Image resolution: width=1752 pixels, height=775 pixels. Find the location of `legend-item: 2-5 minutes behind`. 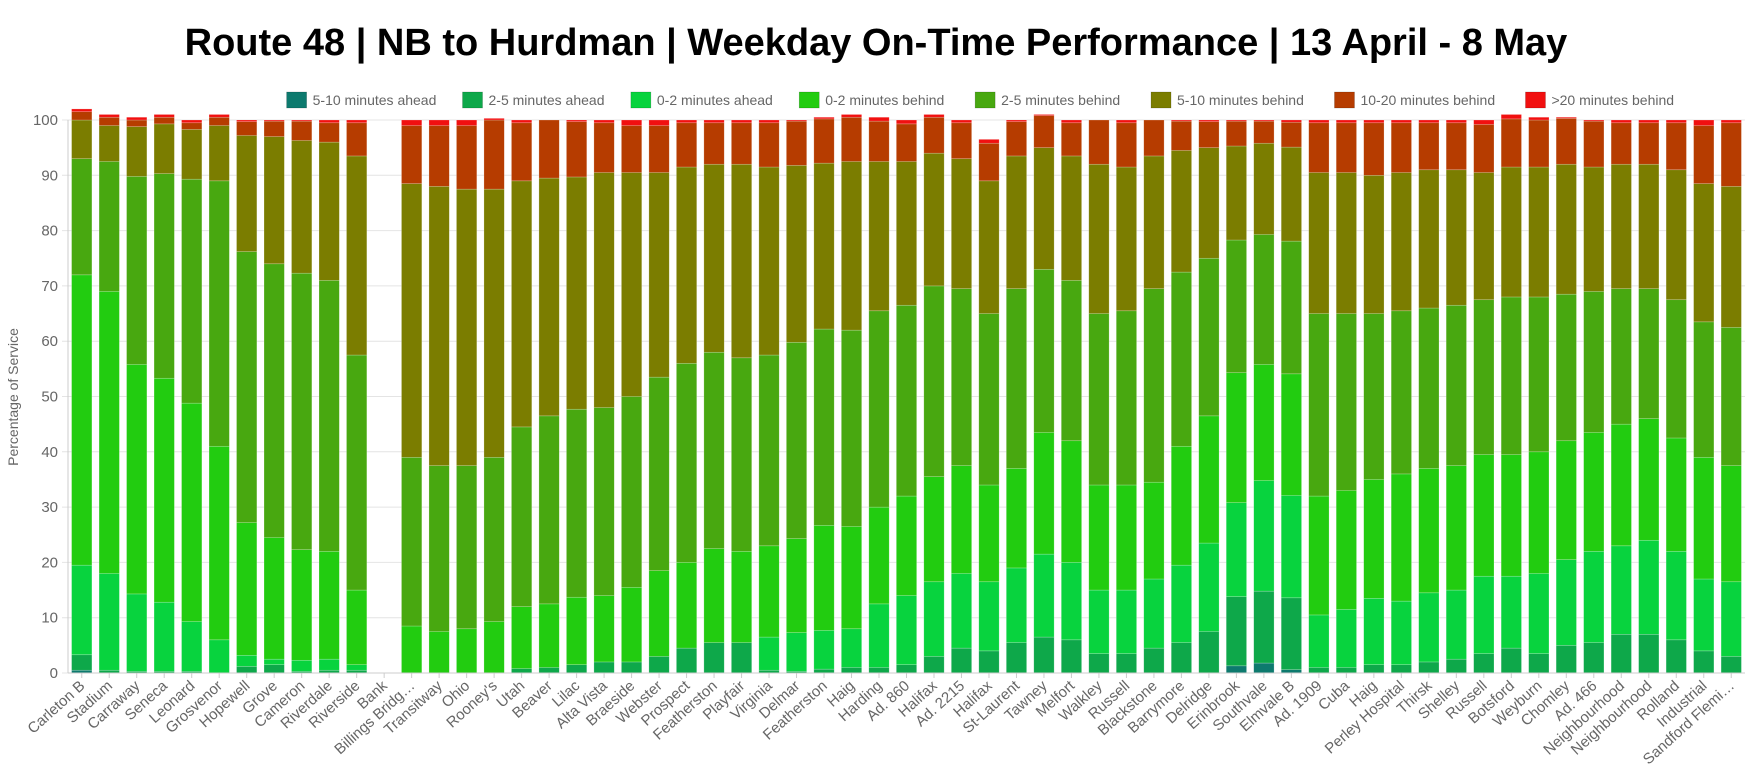

legend-item: 2-5 minutes behind is located at coordinates (1047, 100).